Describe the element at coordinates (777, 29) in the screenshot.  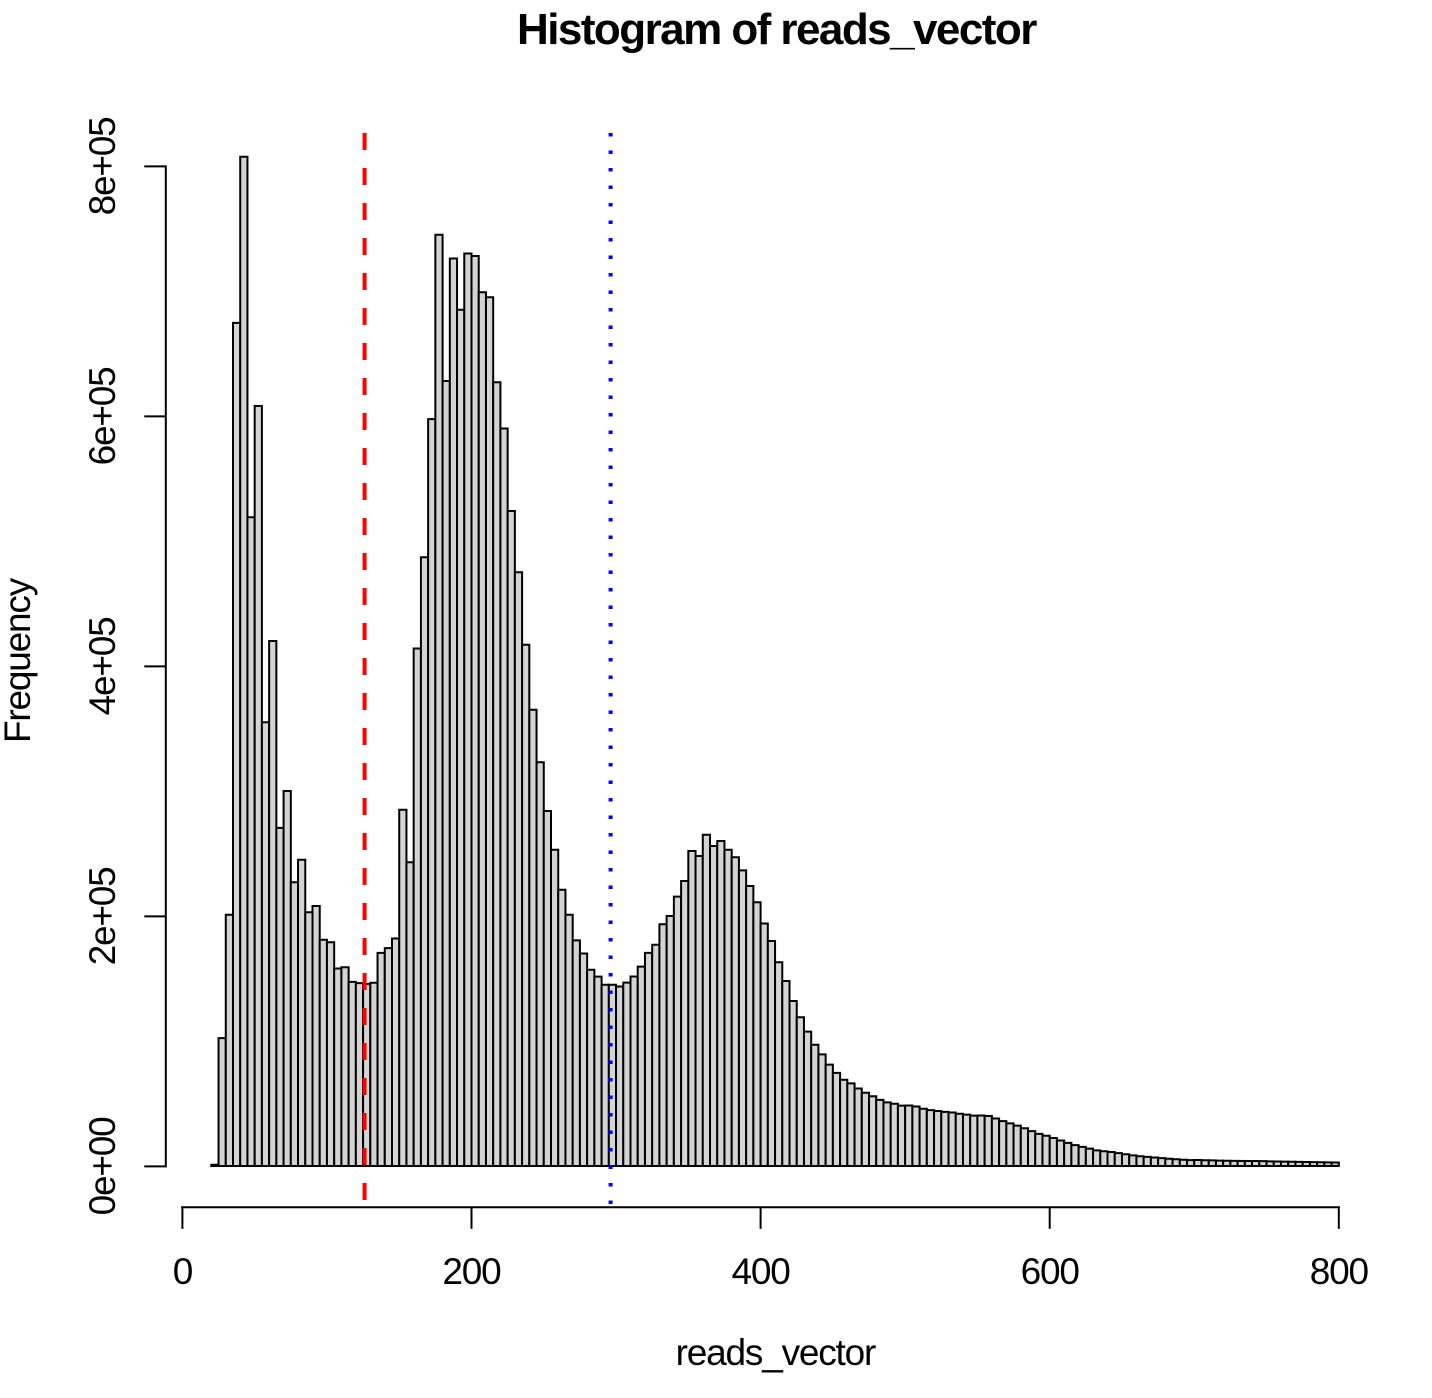
I see `svg-text: Histogram of reads_vector` at that location.